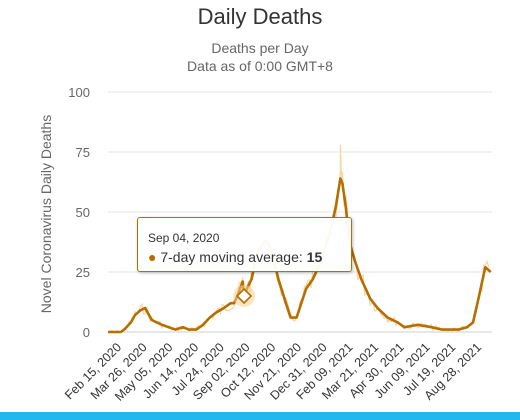  What do you see at coordinates (229, 257) in the screenshot?
I see `tooltip-series-name: 7-day moving average` at bounding box center [229, 257].